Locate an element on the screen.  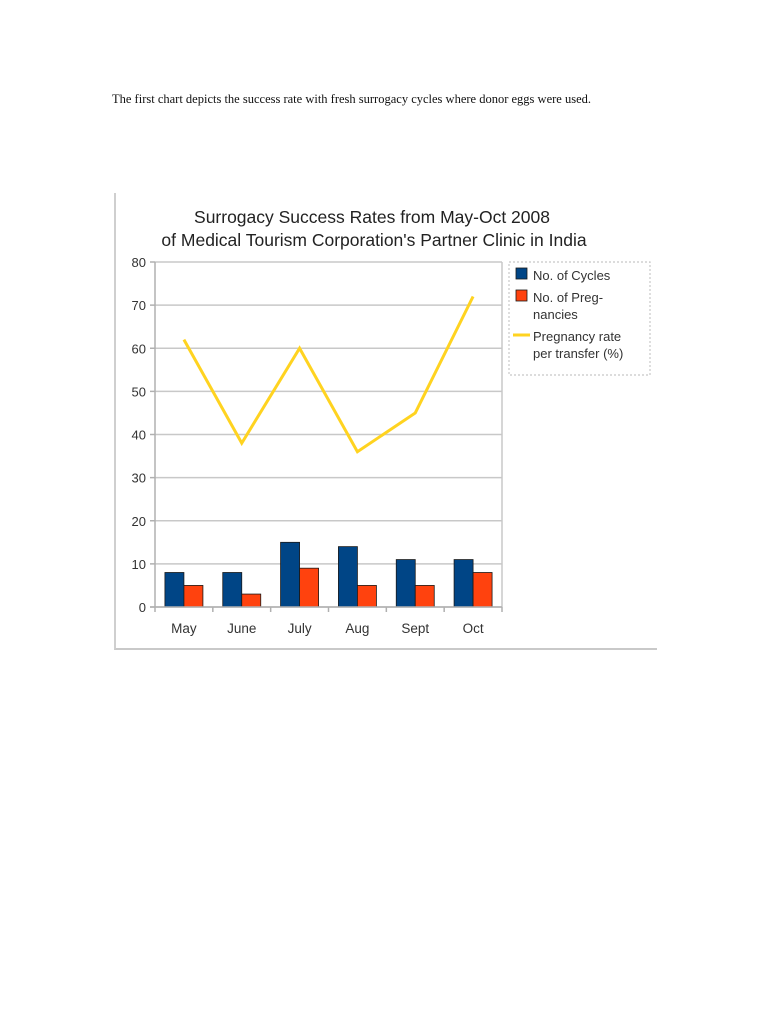
y-tick-label: 20 is located at coordinates (139, 521).